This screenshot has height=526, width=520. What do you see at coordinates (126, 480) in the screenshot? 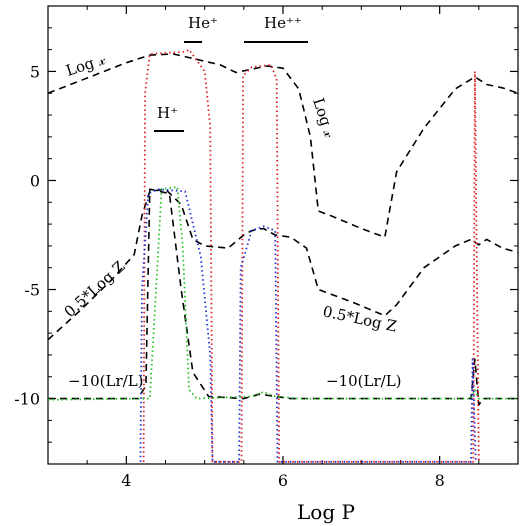
I see `x-tick-label: 4` at bounding box center [126, 480].